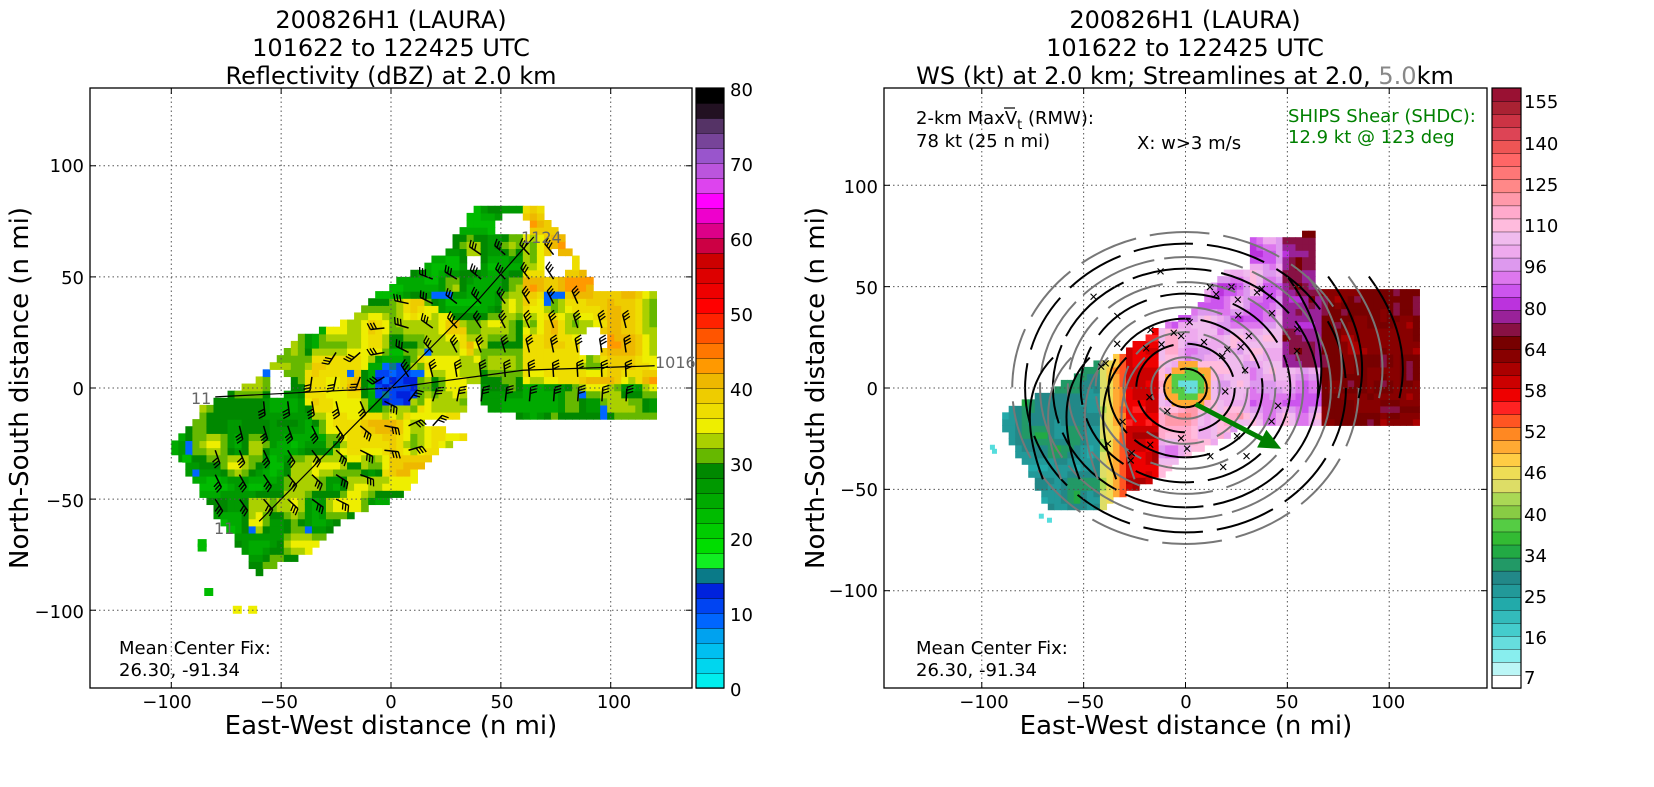  I want to click on x-axis-label: East-West distance (n mi), so click(391, 726).